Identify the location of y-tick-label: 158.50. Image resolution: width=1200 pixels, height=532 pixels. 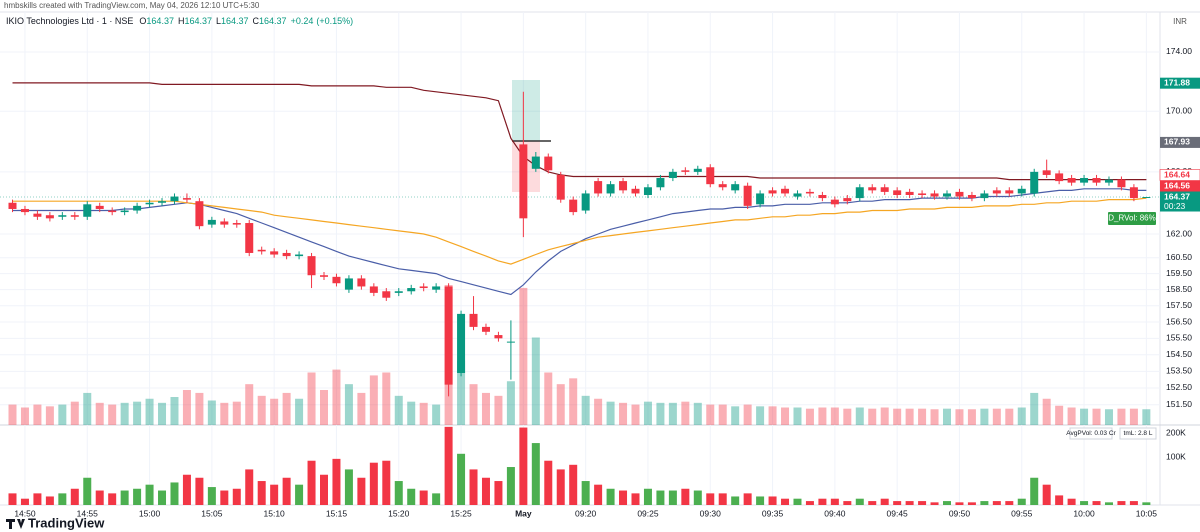
(1179, 289).